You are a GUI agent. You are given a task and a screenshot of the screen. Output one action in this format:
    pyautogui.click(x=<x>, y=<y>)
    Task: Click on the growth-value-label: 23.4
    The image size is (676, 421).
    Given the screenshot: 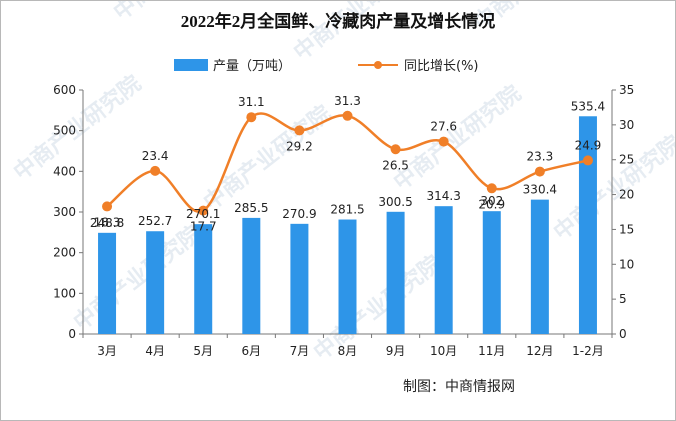 What is the action you would take?
    pyautogui.click(x=155, y=156)
    